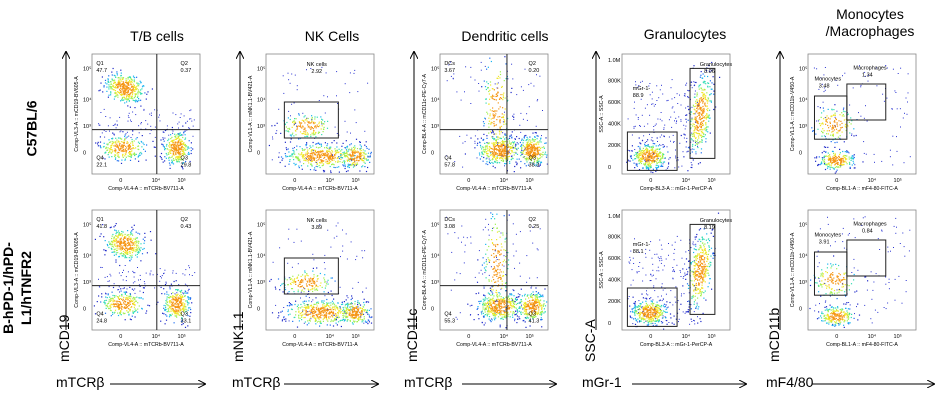 This screenshot has width=944, height=402. What do you see at coordinates (614, 237) in the screenshot?
I see `y-tick-label: 800K` at bounding box center [614, 237].